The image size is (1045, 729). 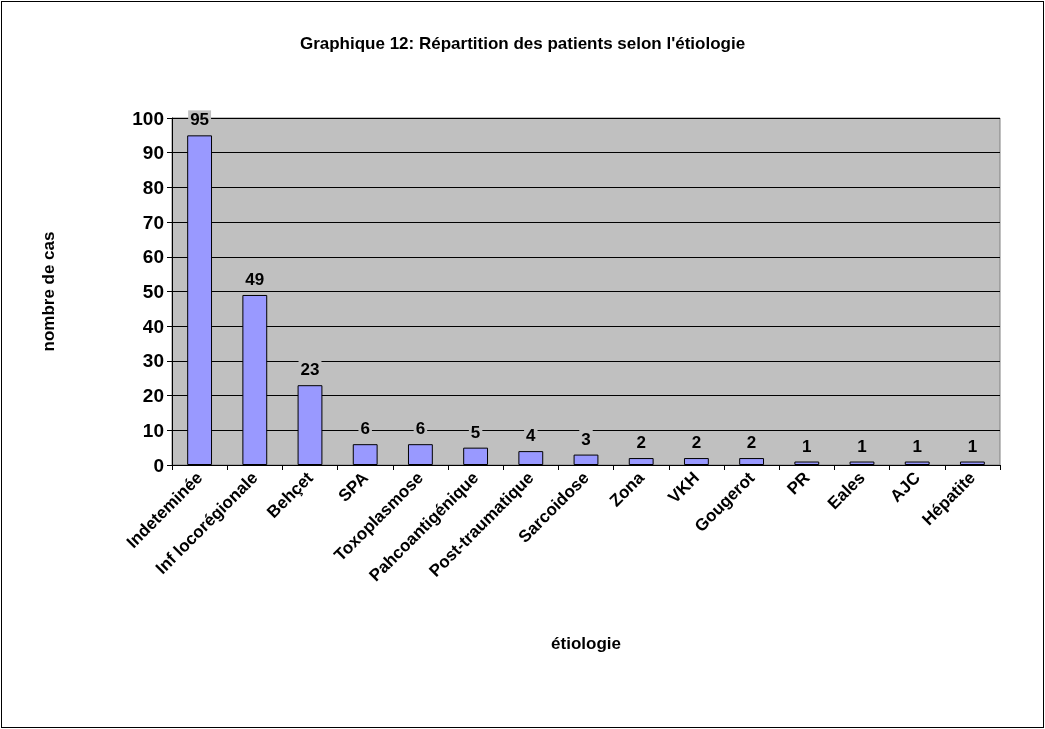 I want to click on y-tick-label: 40, so click(x=153, y=326).